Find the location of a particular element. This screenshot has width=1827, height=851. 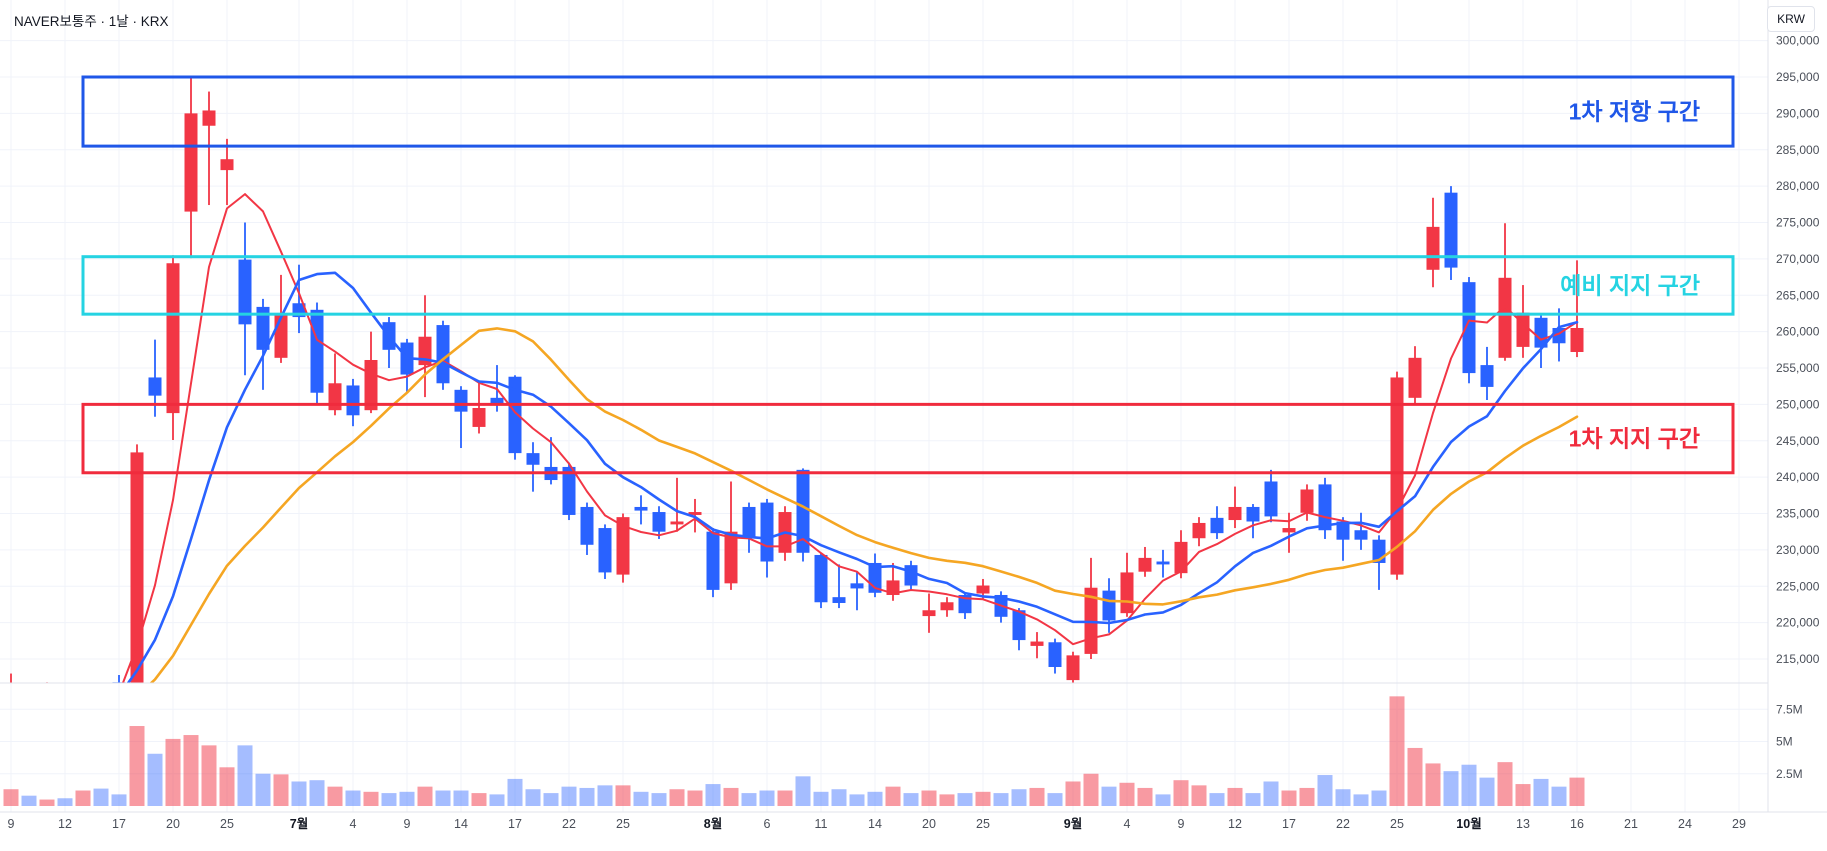

currency-toggle-button: KRW is located at coordinates (1791, 19).